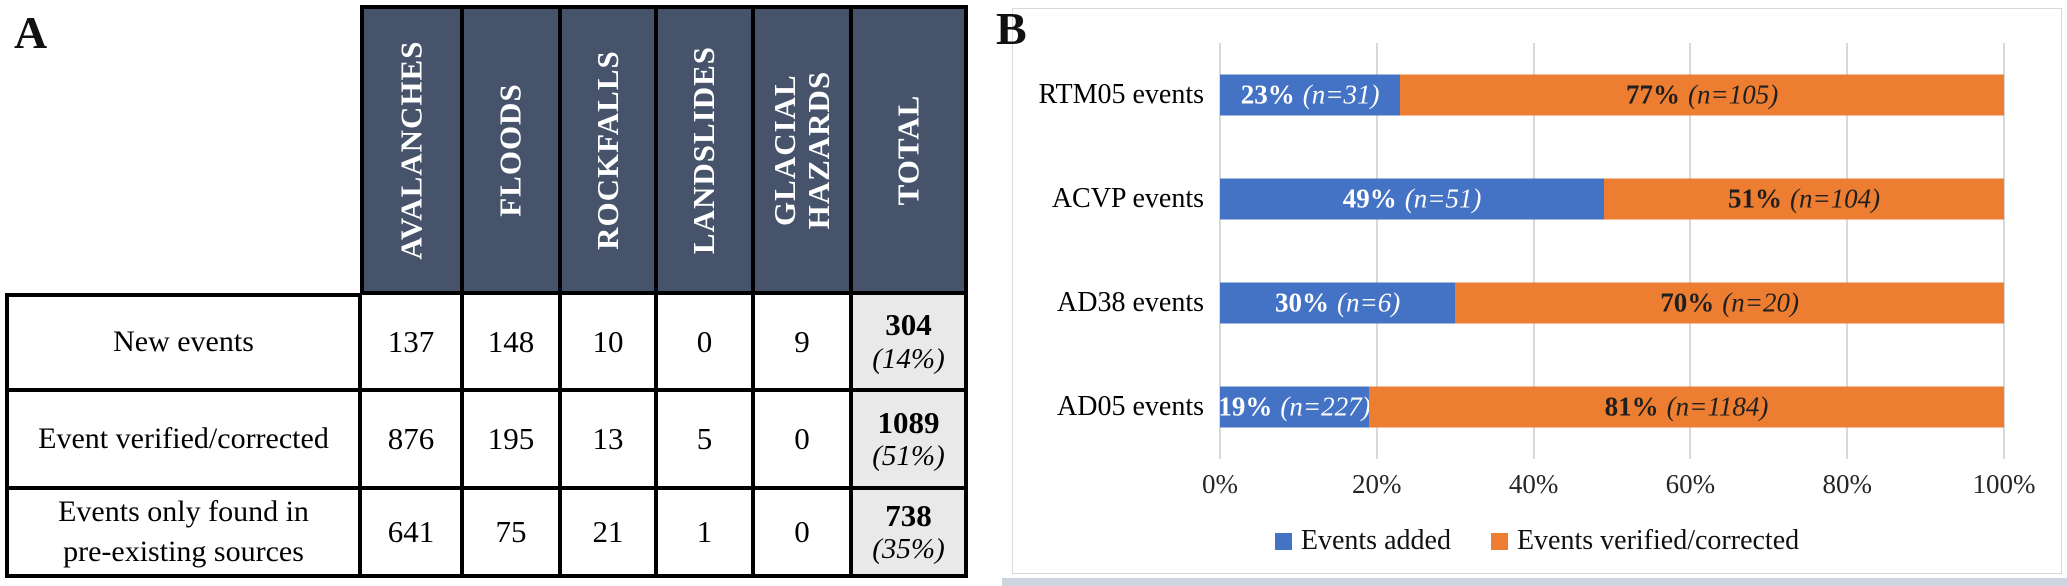 The width and height of the screenshot is (2067, 586). What do you see at coordinates (1717, 406) in the screenshot?
I see `bar-label-count: (n=1184)` at bounding box center [1717, 406].